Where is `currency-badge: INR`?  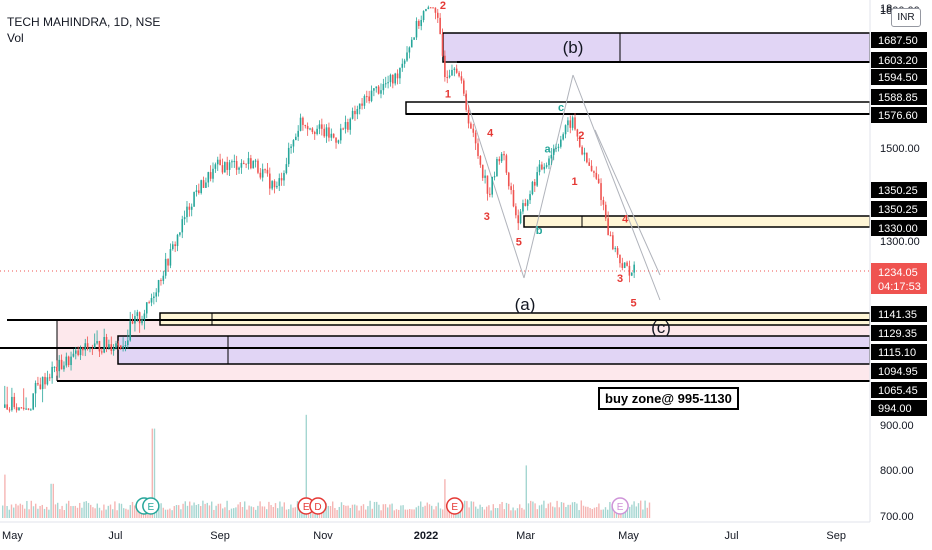
currency-badge: INR is located at coordinates (906, 17).